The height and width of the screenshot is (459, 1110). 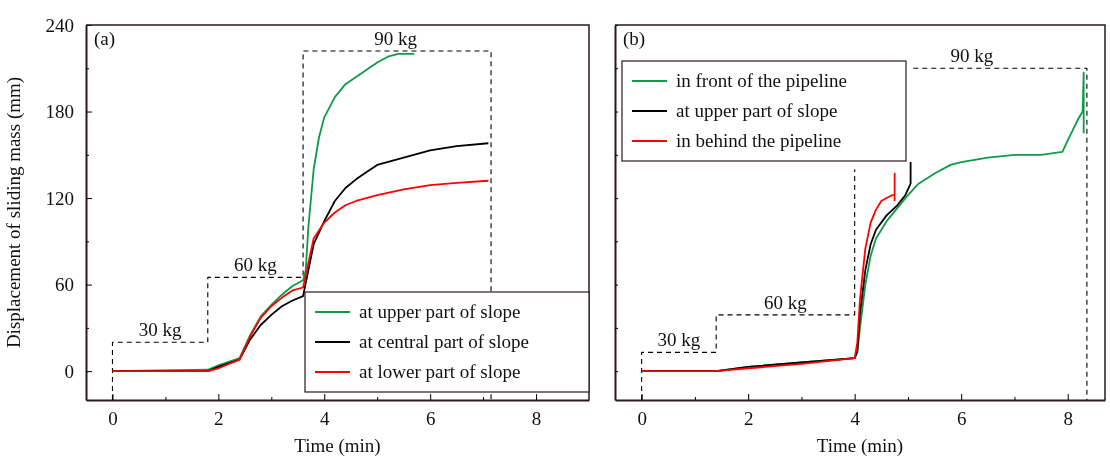 I want to click on chart-title: (b), so click(x=634, y=39).